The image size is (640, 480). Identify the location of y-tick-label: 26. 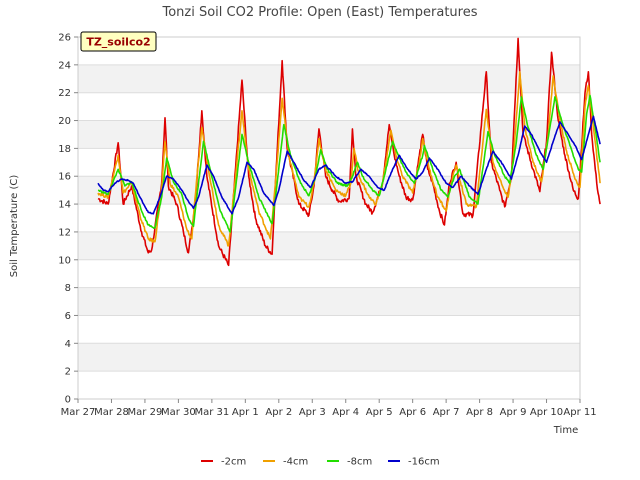
(64, 38).